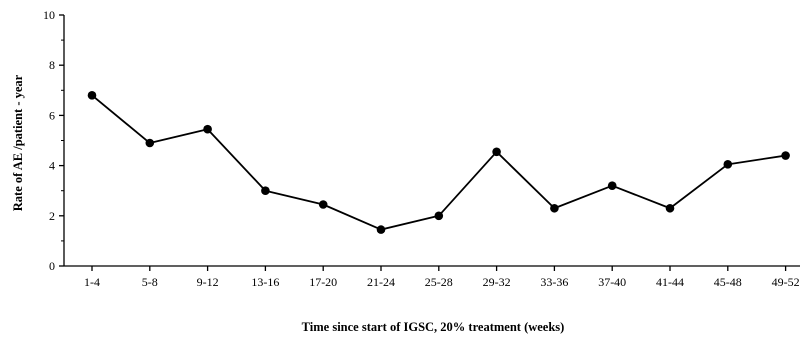 The image size is (811, 342). What do you see at coordinates (208, 282) in the screenshot?
I see `x-tick-label: 9-12` at bounding box center [208, 282].